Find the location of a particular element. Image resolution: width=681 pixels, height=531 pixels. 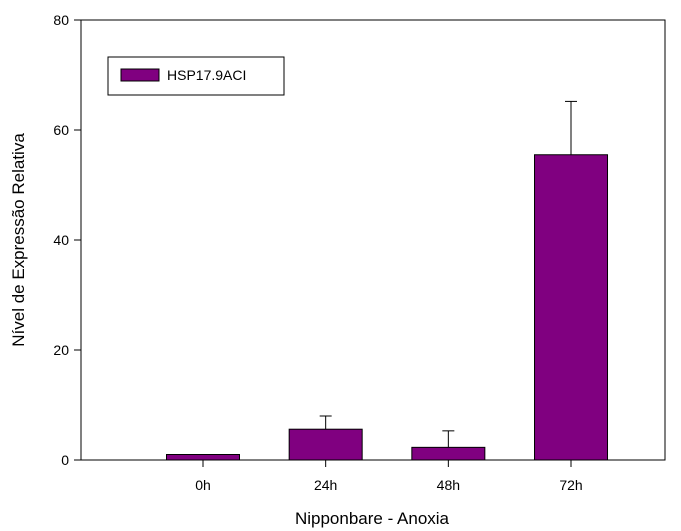

x-tick-label: 24h is located at coordinates (325, 485).